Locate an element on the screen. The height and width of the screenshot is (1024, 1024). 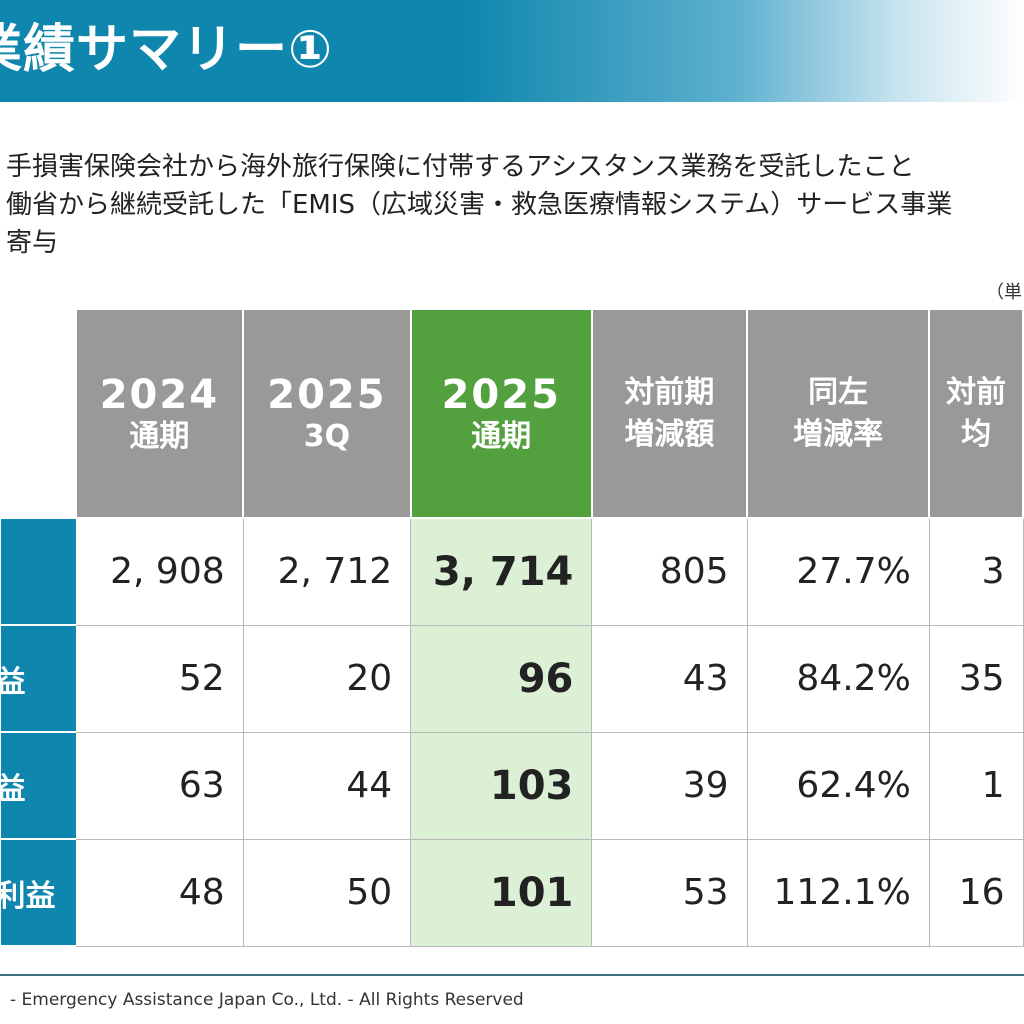
unit-note: （単 is located at coordinates (1004, 292).